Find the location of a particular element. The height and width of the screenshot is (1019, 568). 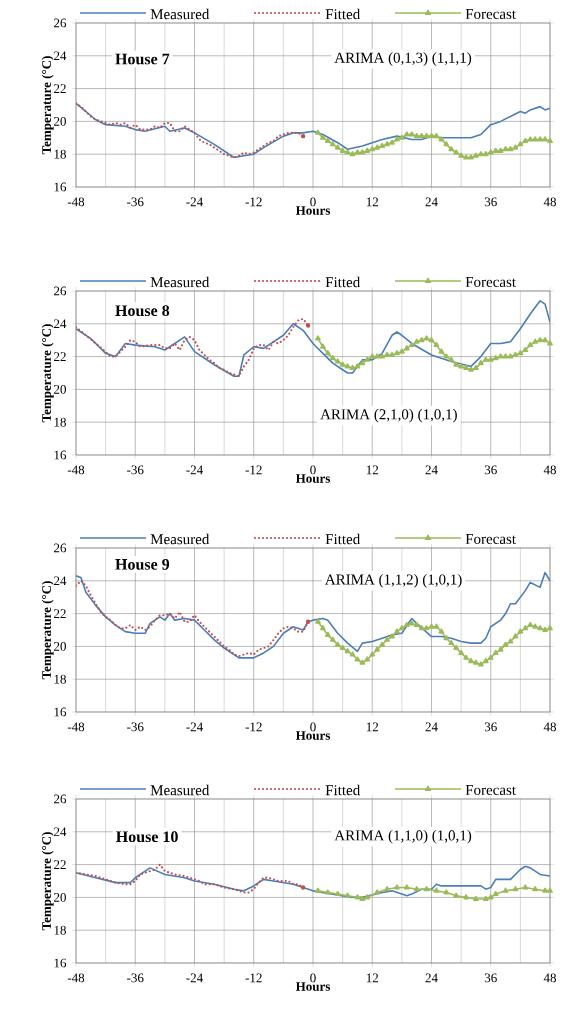

annotation: House 8 is located at coordinates (142, 311).